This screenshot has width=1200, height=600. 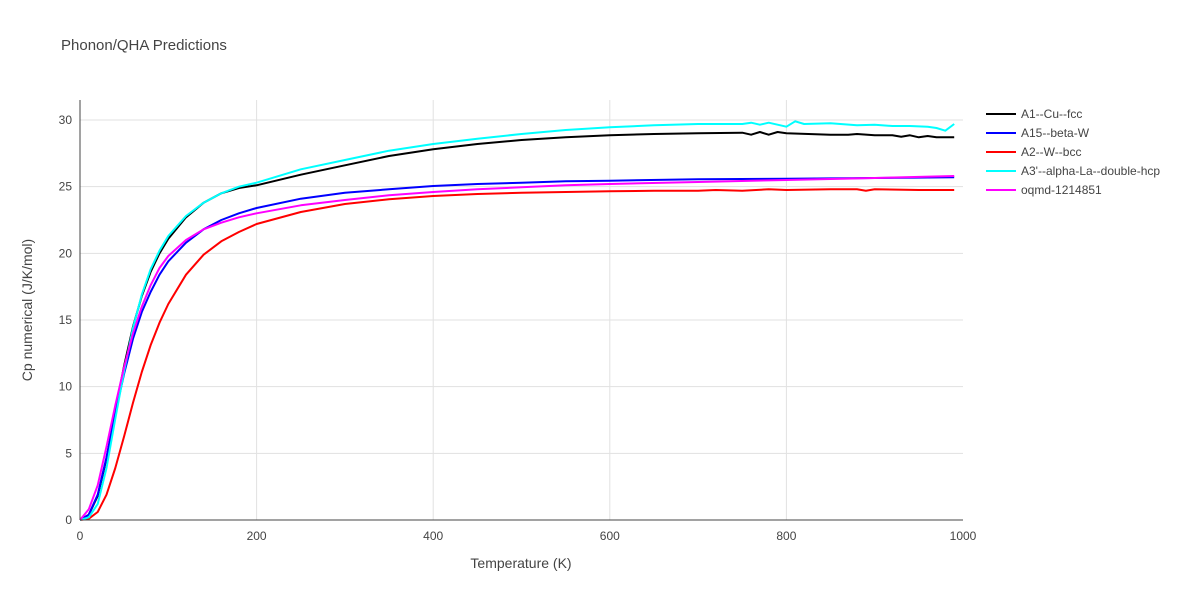 I want to click on x-axis-title: Temperature (K), so click(x=520, y=563).